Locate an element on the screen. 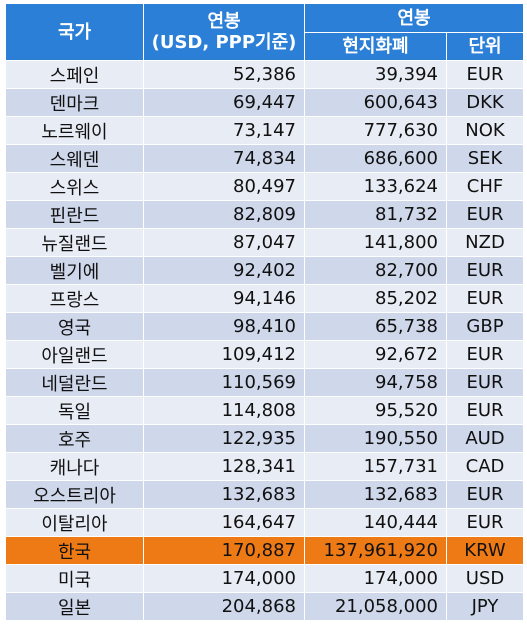  table-row: 스웨덴 74,834 686,600 SEK is located at coordinates (264, 158).